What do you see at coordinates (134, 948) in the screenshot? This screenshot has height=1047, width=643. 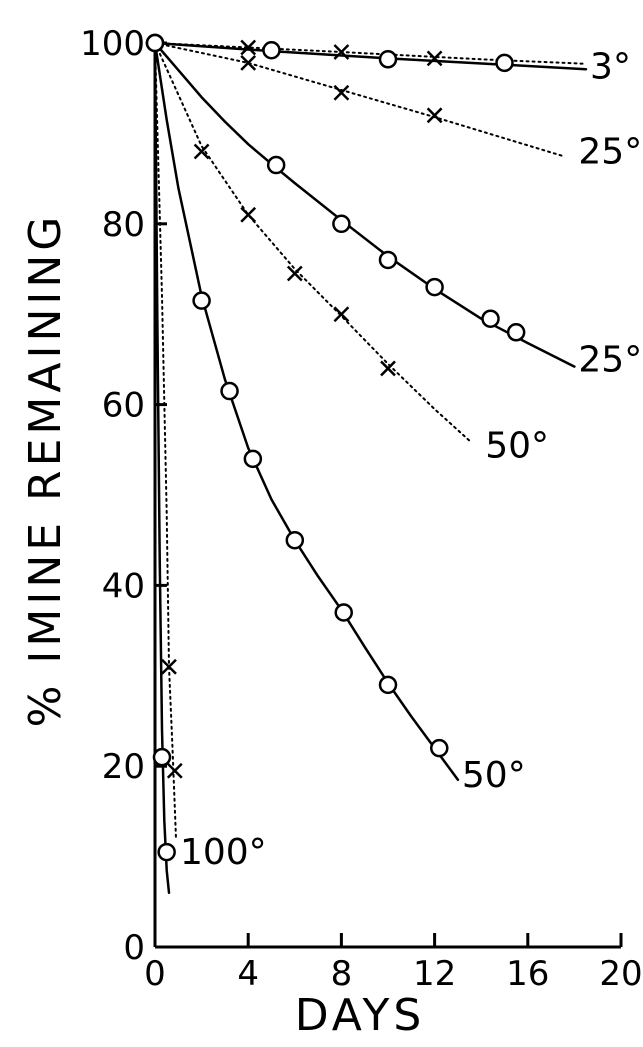 I see `y-tick-label: 0` at bounding box center [134, 948].